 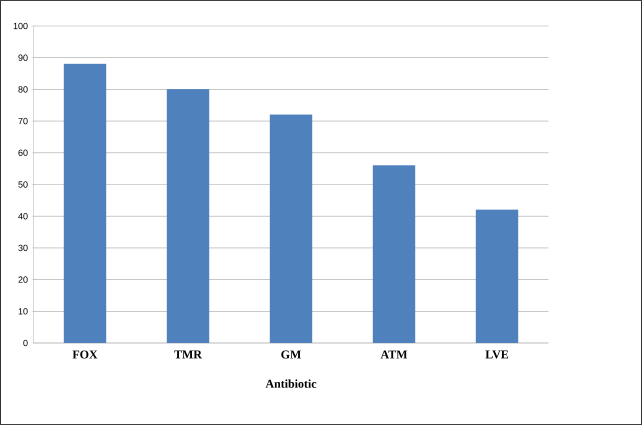 I want to click on y-tick-label: 40, so click(x=23, y=216).